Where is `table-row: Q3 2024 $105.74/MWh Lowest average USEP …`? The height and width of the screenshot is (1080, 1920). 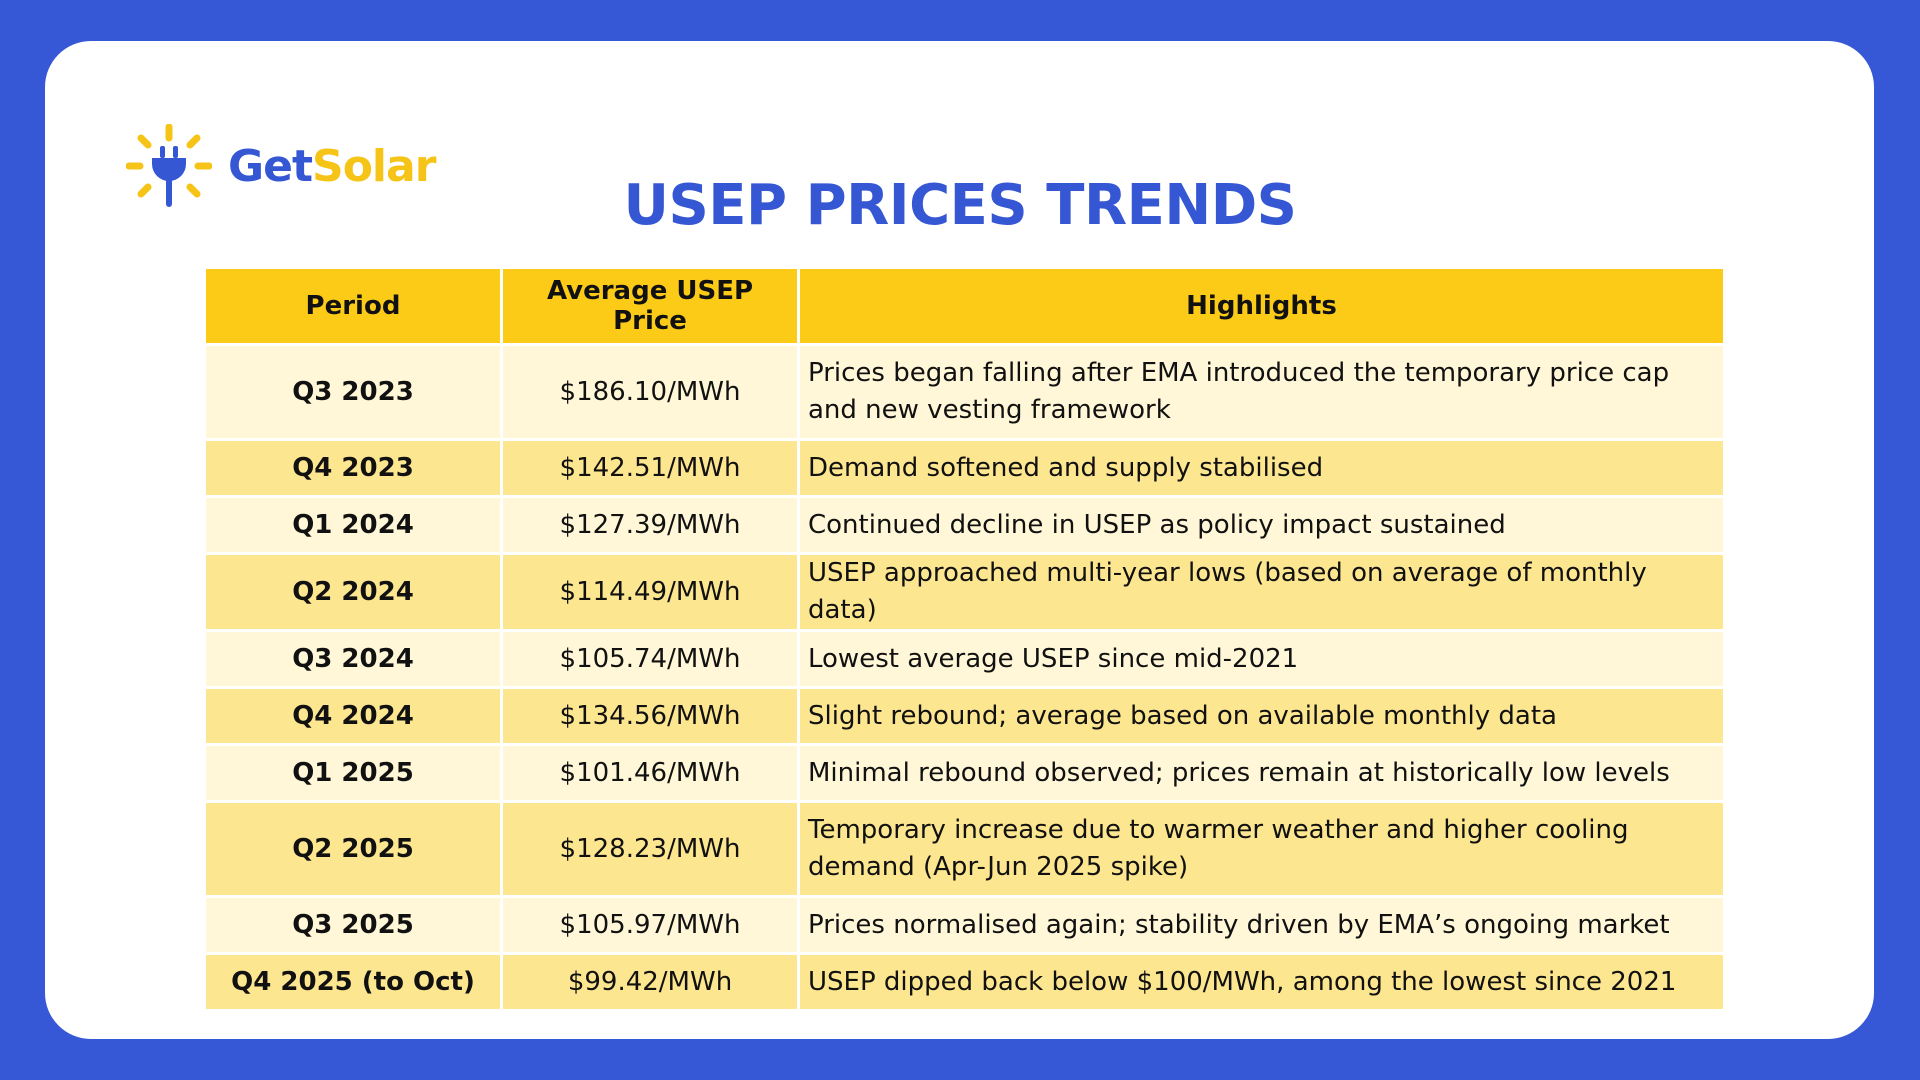
table-row: Q3 2024 $105.74/MWh Lowest average USEP … is located at coordinates (964, 659).